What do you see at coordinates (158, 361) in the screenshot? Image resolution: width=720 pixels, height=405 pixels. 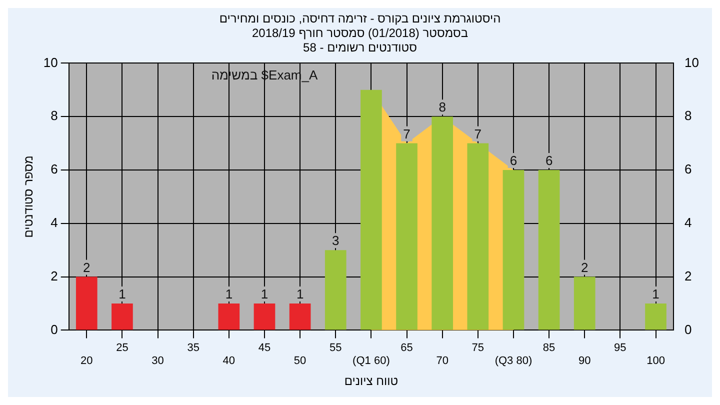 I see `x-tick-label: 30` at bounding box center [158, 361].